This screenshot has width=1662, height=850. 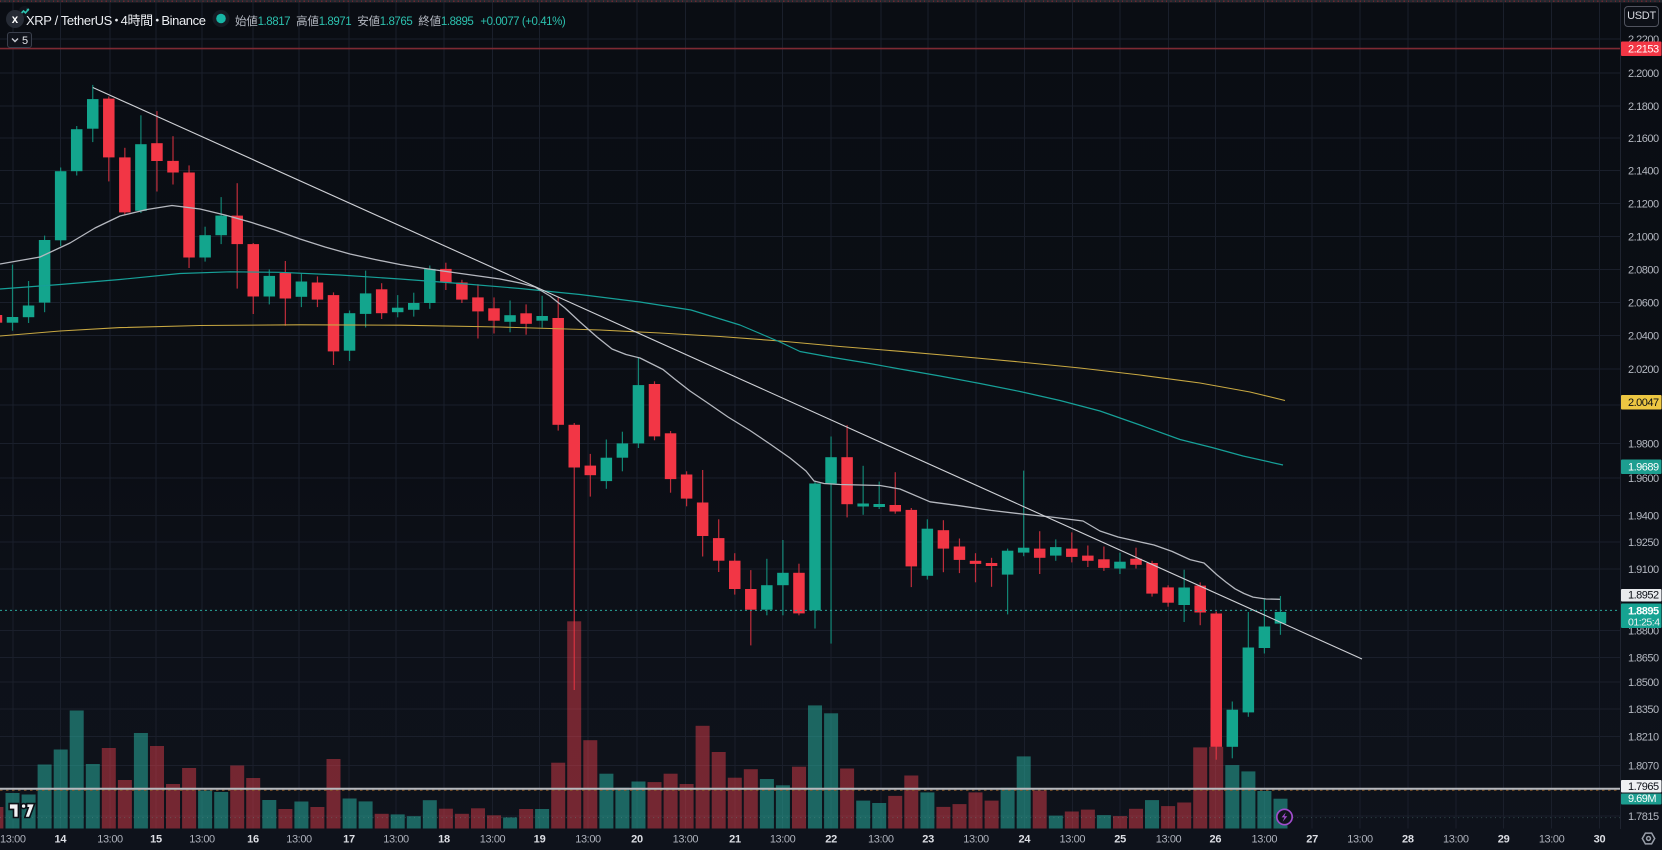 I want to click on svg-text: 20, so click(x=637, y=840).